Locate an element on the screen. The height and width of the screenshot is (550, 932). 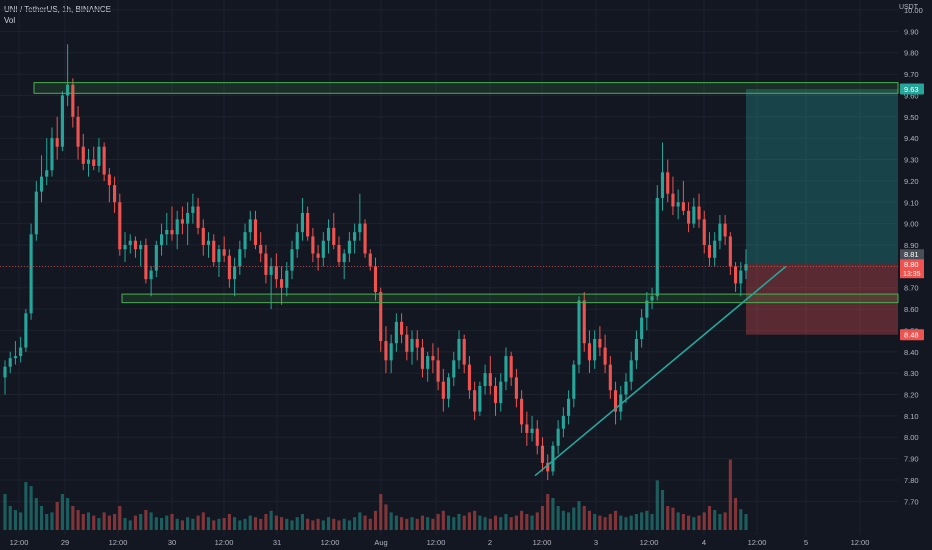
y-tick-label: 9.70 is located at coordinates (911, 74).